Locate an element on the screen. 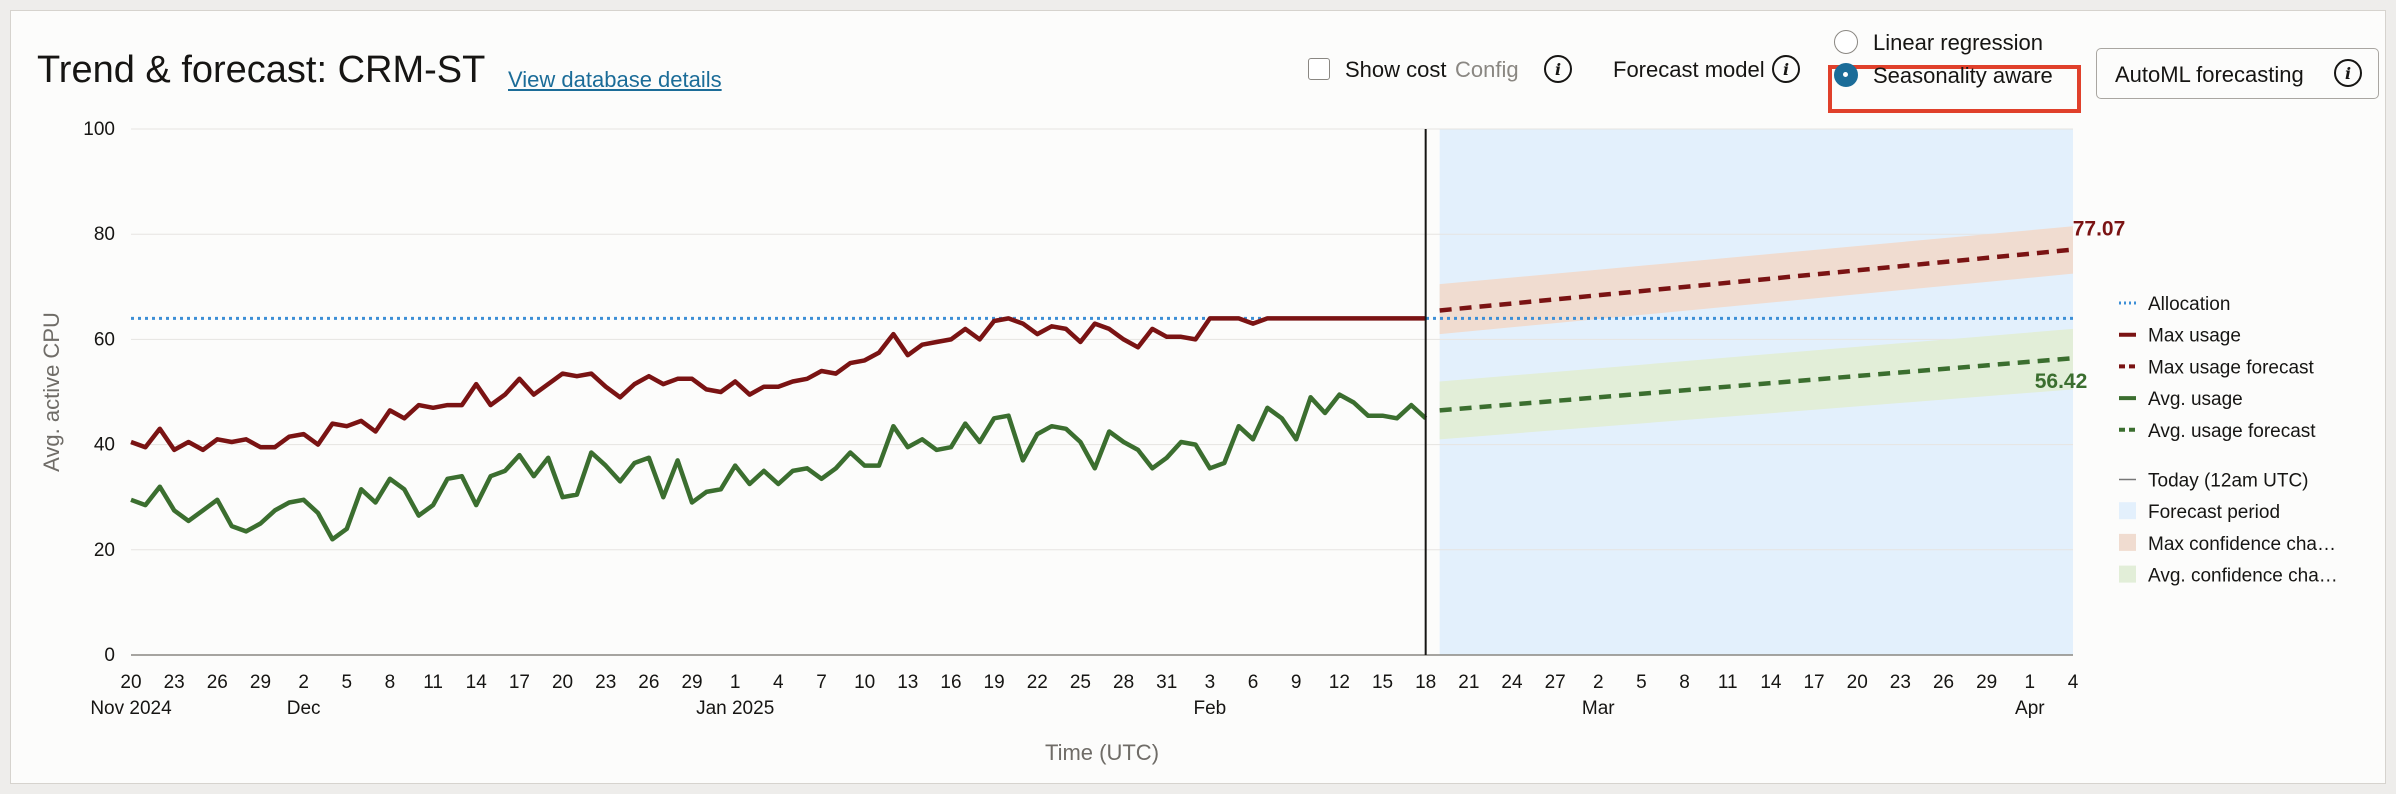 The height and width of the screenshot is (794, 2396). x-tick-label: 6 is located at coordinates (1253, 682).